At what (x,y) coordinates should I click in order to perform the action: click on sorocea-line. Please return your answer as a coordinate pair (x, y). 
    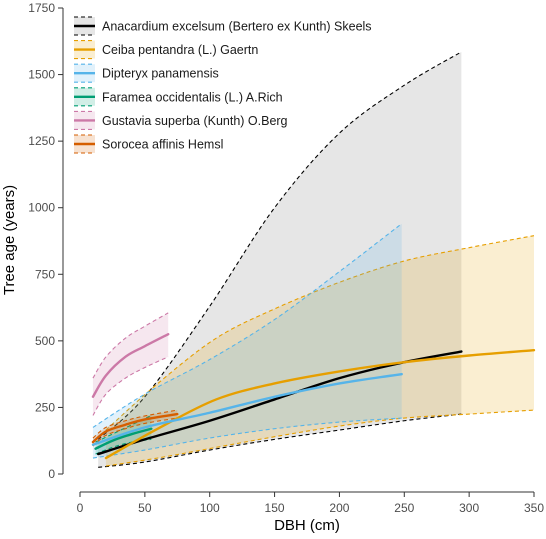
    Looking at the image, I should click on (135, 428).